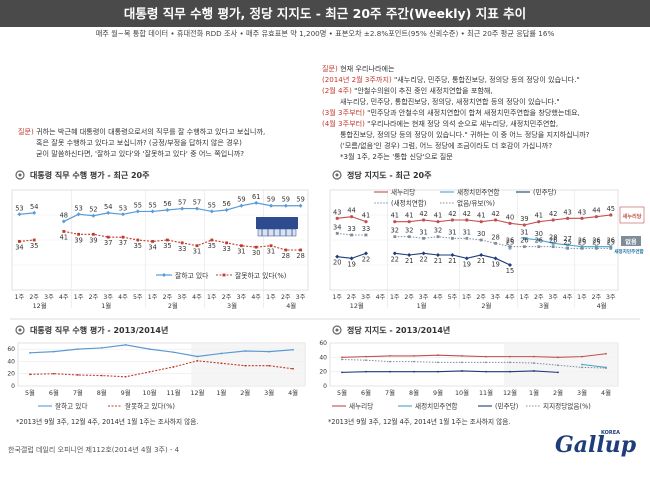 The image size is (650, 487). Describe the element at coordinates (330, 68) in the screenshot. I see `question-label: 질문)` at that location.